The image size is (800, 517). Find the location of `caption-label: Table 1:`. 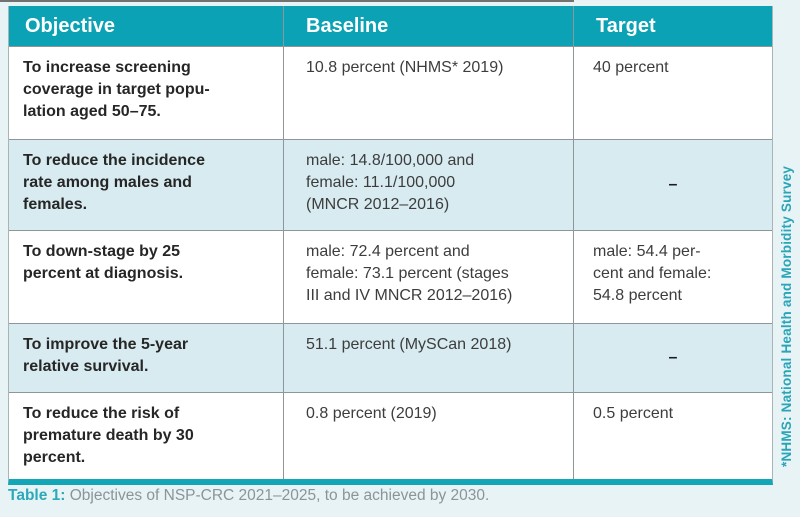

caption-label: Table 1: is located at coordinates (37, 495).